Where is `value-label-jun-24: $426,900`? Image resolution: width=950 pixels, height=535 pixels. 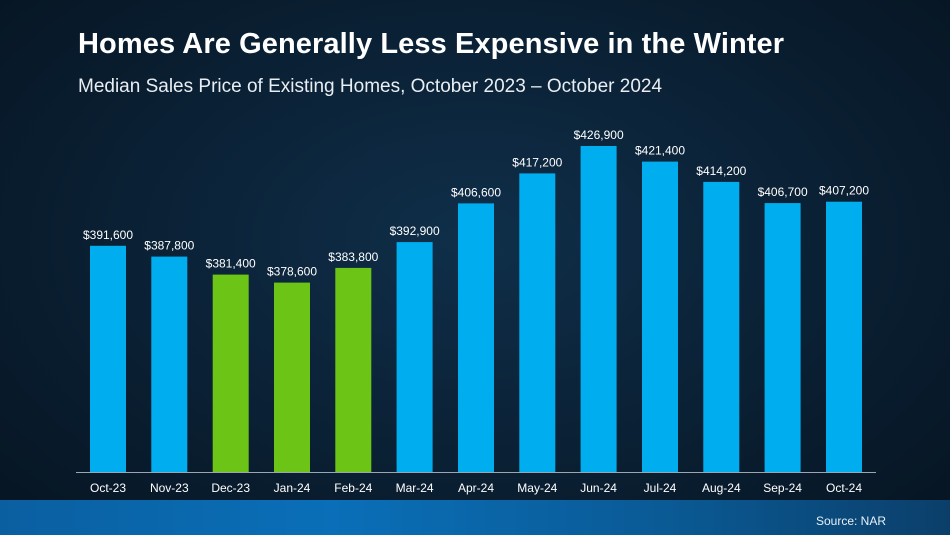
value-label-jun-24: $426,900 is located at coordinates (599, 135).